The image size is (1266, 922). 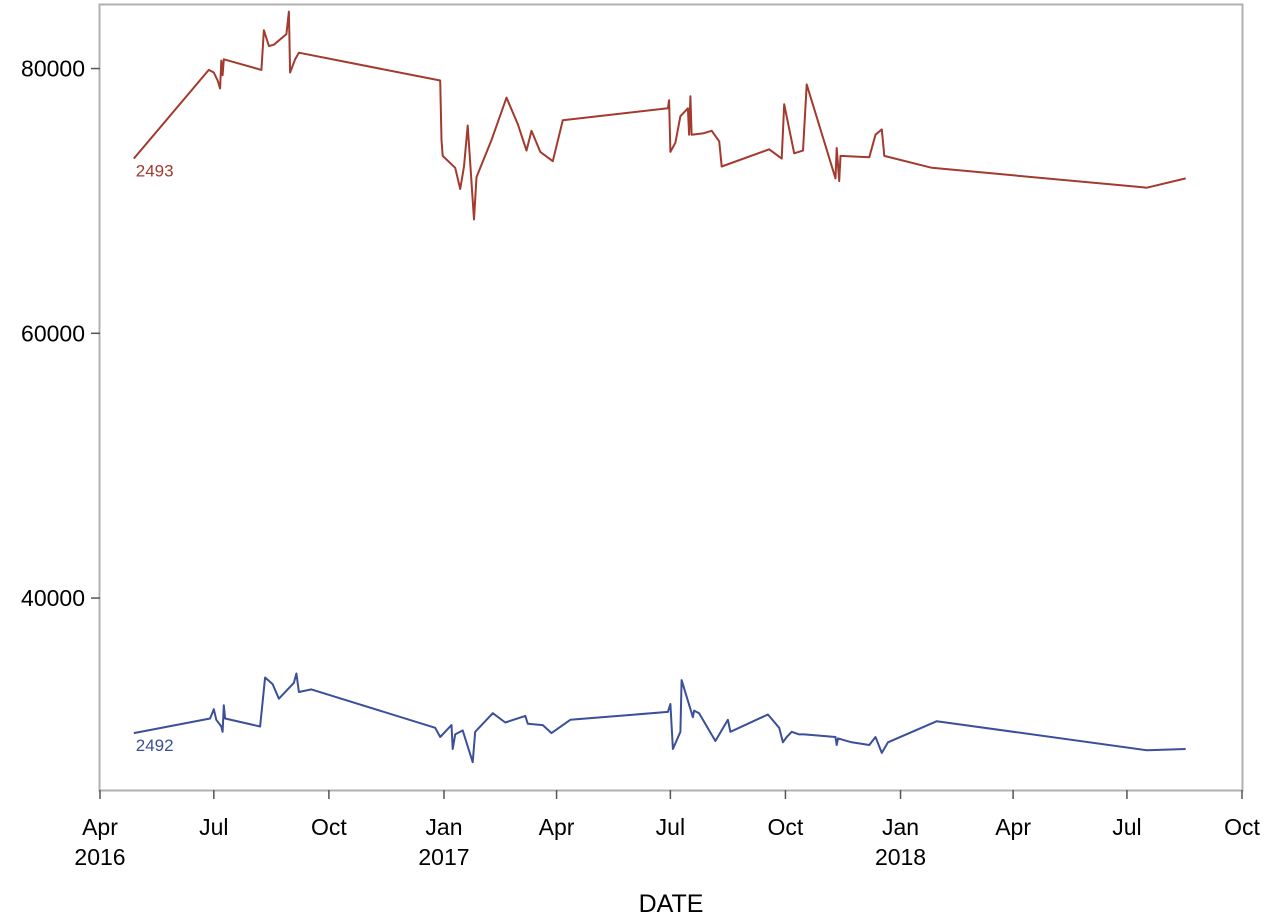 What do you see at coordinates (53, 69) in the screenshot?
I see `y-tick-label: 80000` at bounding box center [53, 69].